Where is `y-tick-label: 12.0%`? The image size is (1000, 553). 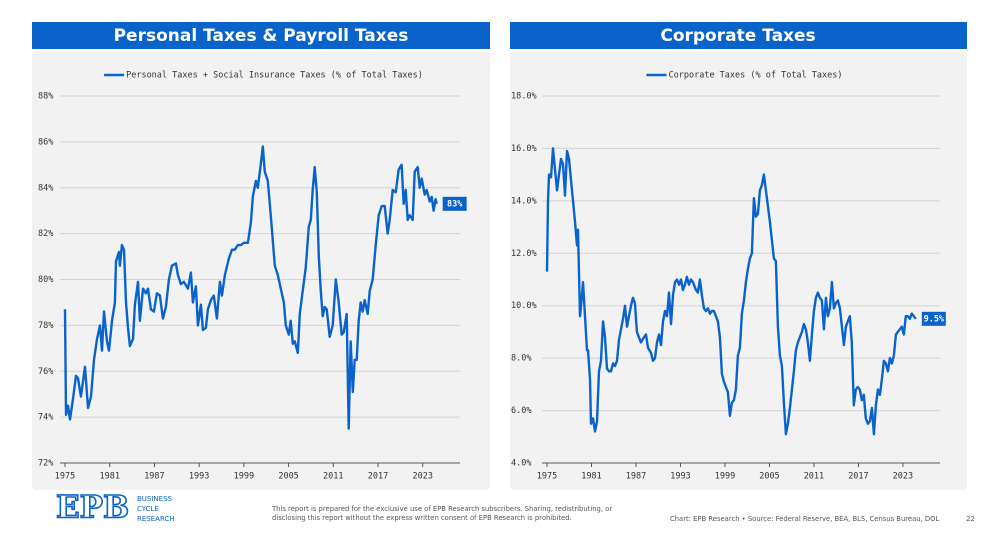
y-tick-label: 12.0% is located at coordinates (524, 254).